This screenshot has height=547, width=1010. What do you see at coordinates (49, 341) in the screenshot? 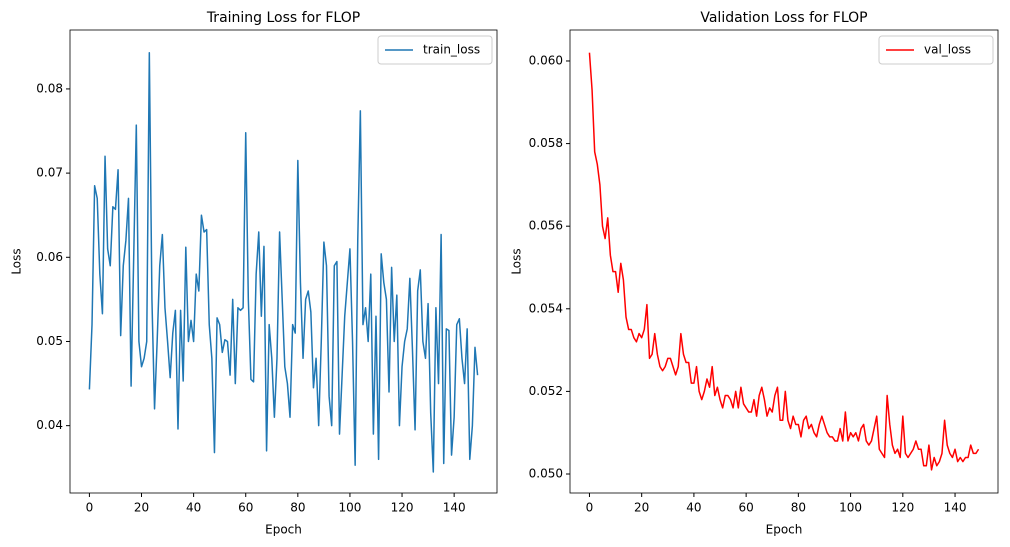
I see `y-tick-label: 0.05` at bounding box center [49, 341].